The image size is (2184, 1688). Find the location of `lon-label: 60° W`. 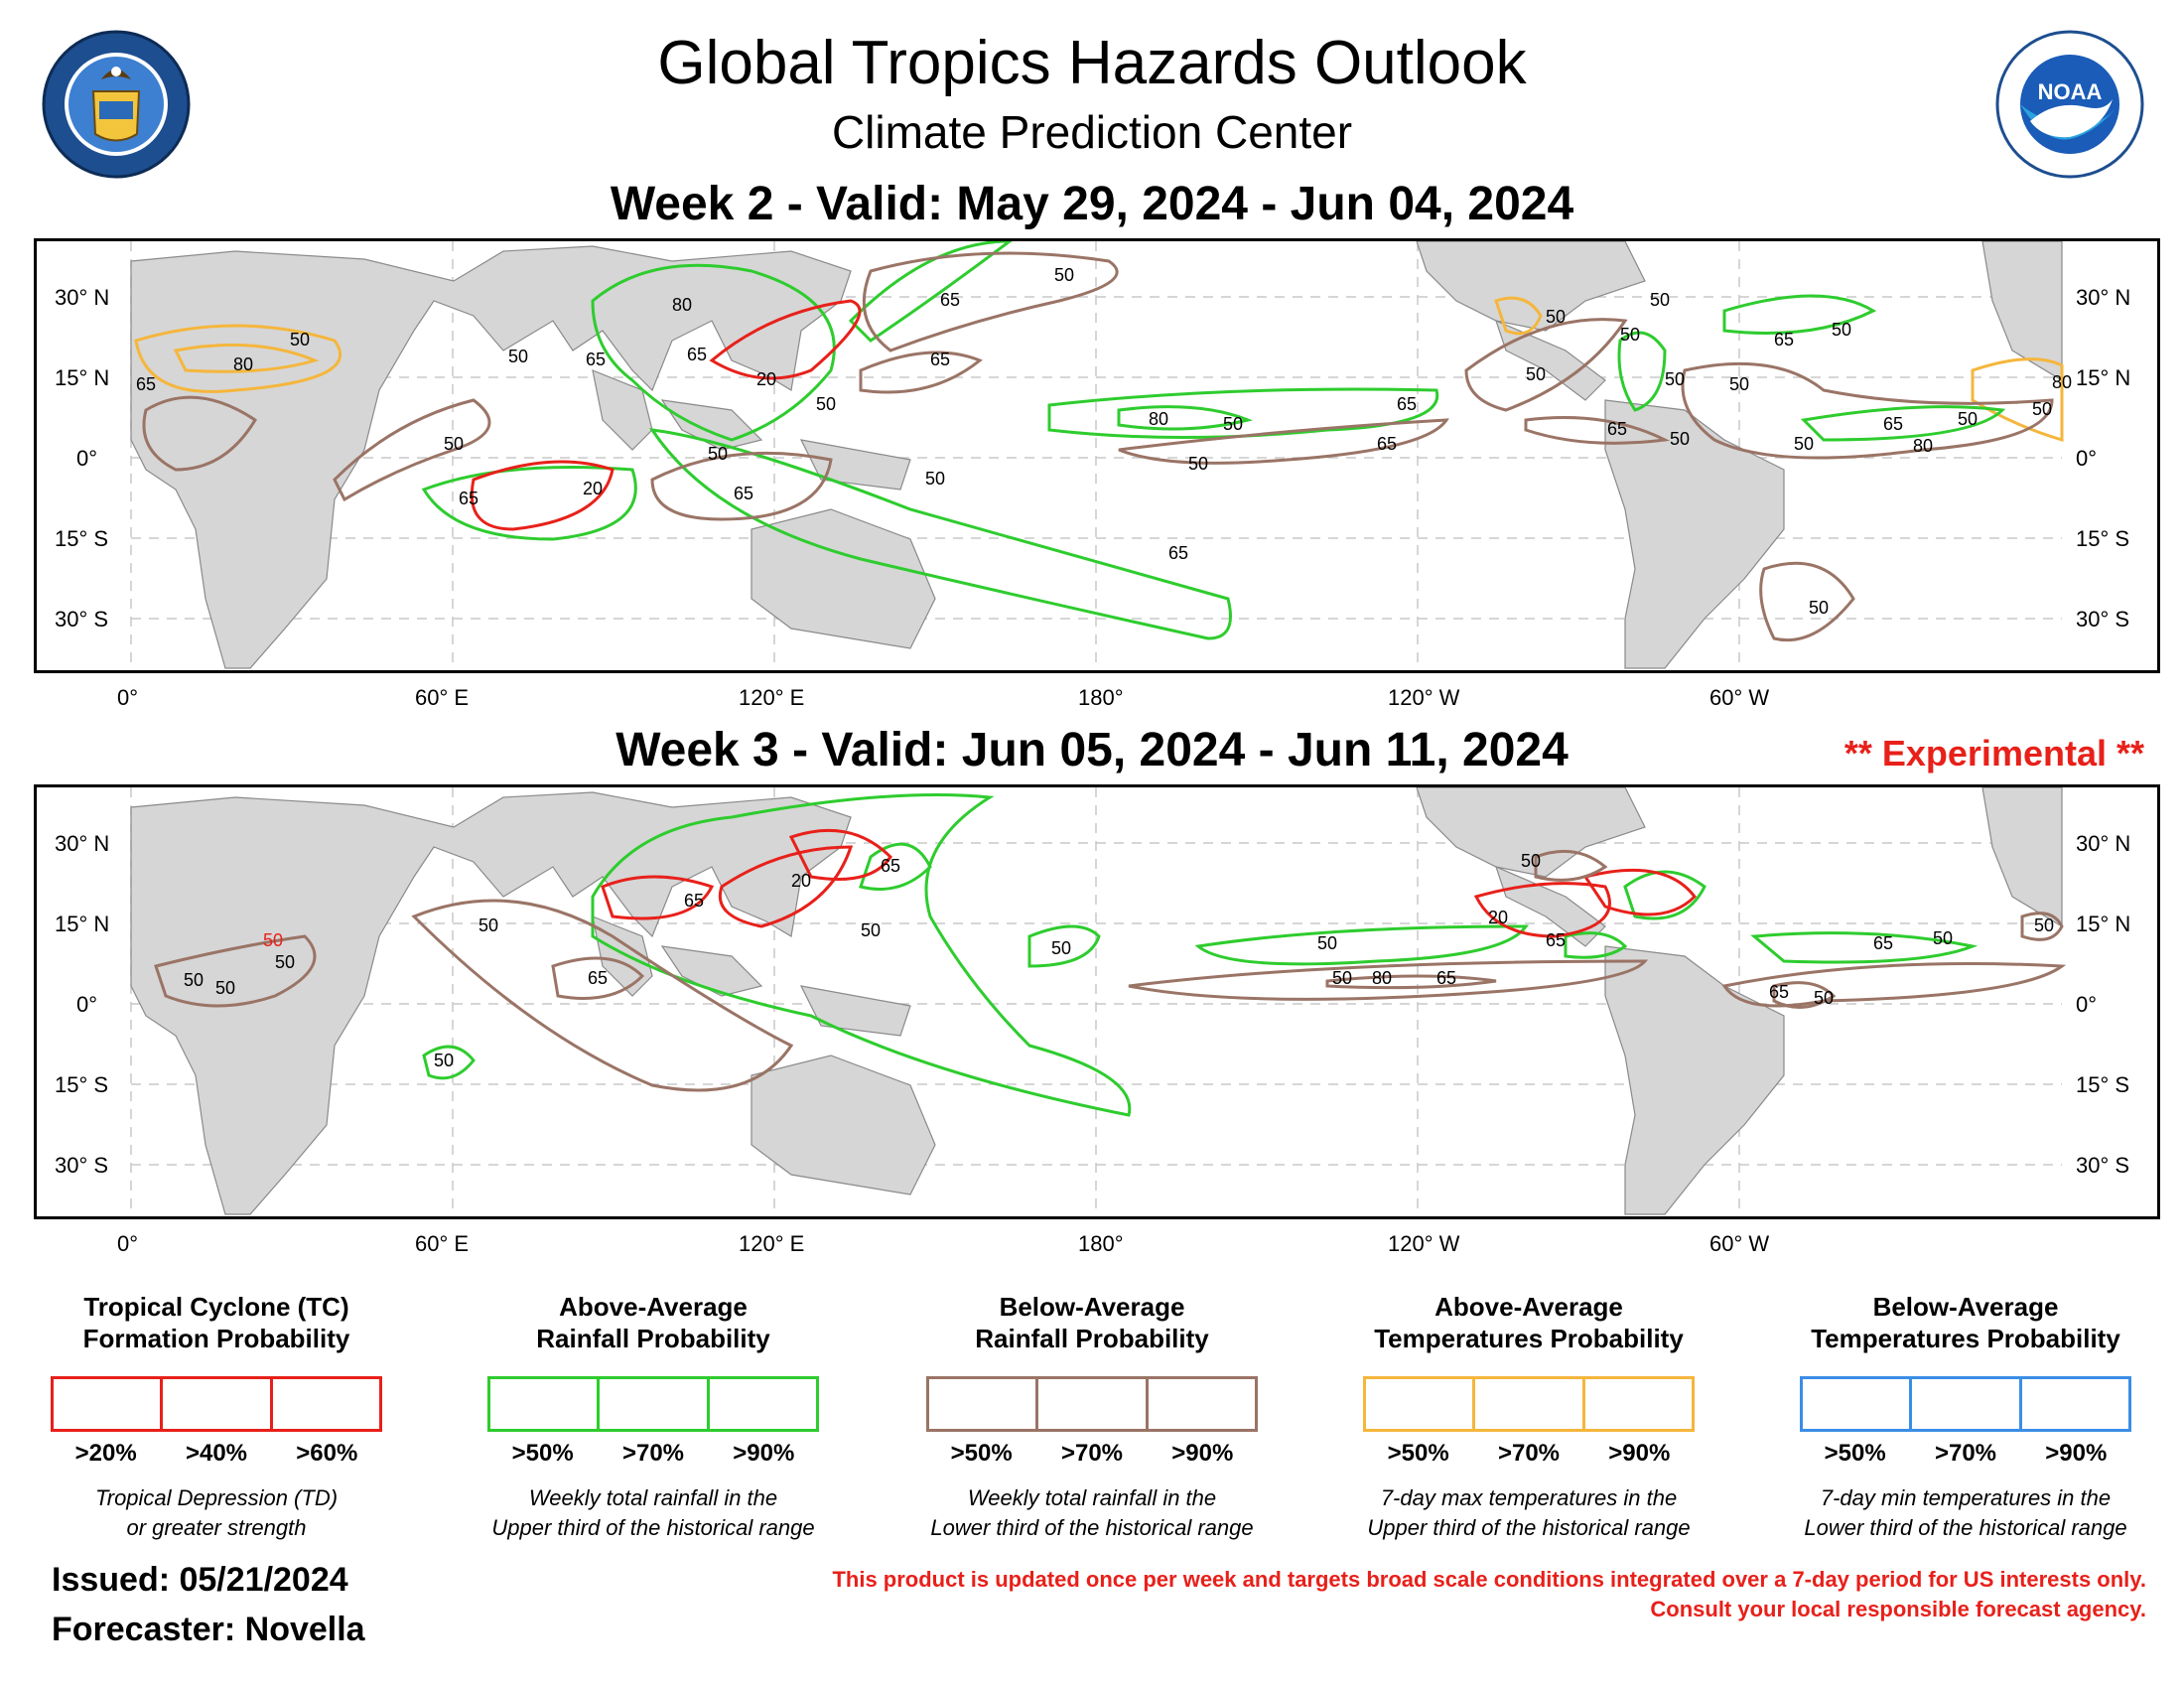

lon-label: 60° W is located at coordinates (1739, 697).